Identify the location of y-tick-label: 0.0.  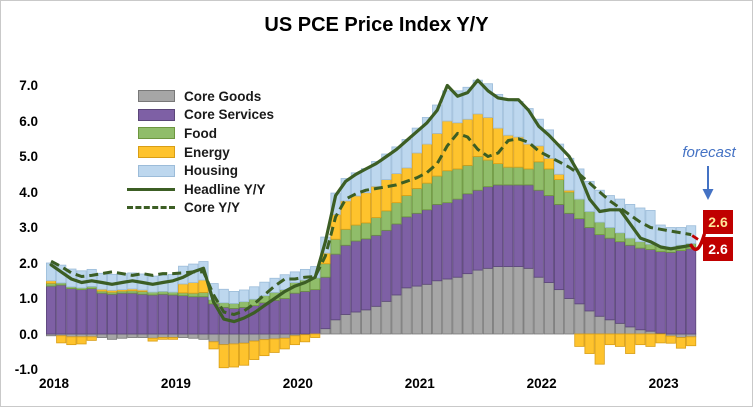
(28, 334).